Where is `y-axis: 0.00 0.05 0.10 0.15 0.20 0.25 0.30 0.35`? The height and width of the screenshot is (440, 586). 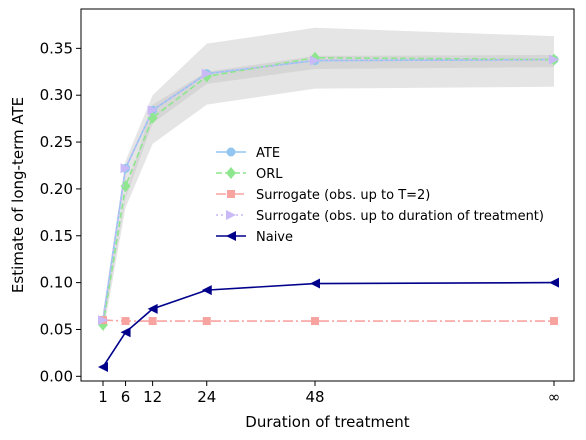 y-axis: 0.00 0.05 0.10 0.15 0.20 0.25 0.30 0.35 is located at coordinates (60, 212).